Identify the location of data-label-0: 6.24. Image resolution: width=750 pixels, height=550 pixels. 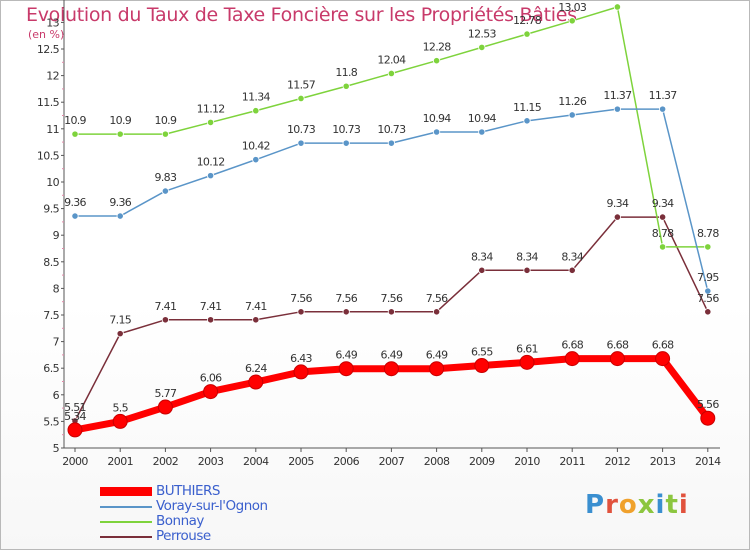
(256, 368).